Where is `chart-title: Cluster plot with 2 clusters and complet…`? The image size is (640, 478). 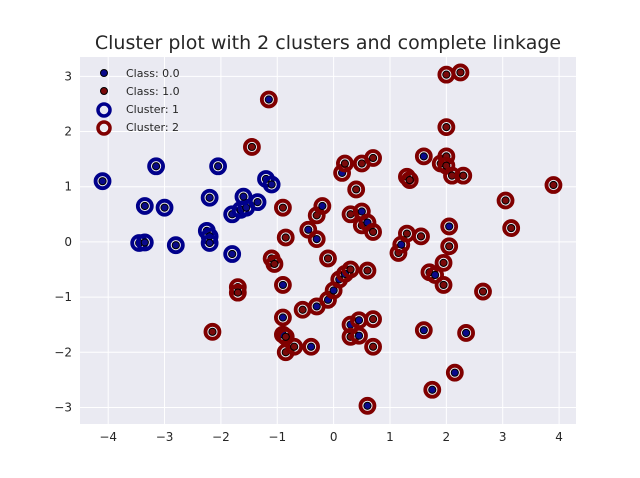
chart-title: Cluster plot with 2 clusters and complet… is located at coordinates (328, 43).